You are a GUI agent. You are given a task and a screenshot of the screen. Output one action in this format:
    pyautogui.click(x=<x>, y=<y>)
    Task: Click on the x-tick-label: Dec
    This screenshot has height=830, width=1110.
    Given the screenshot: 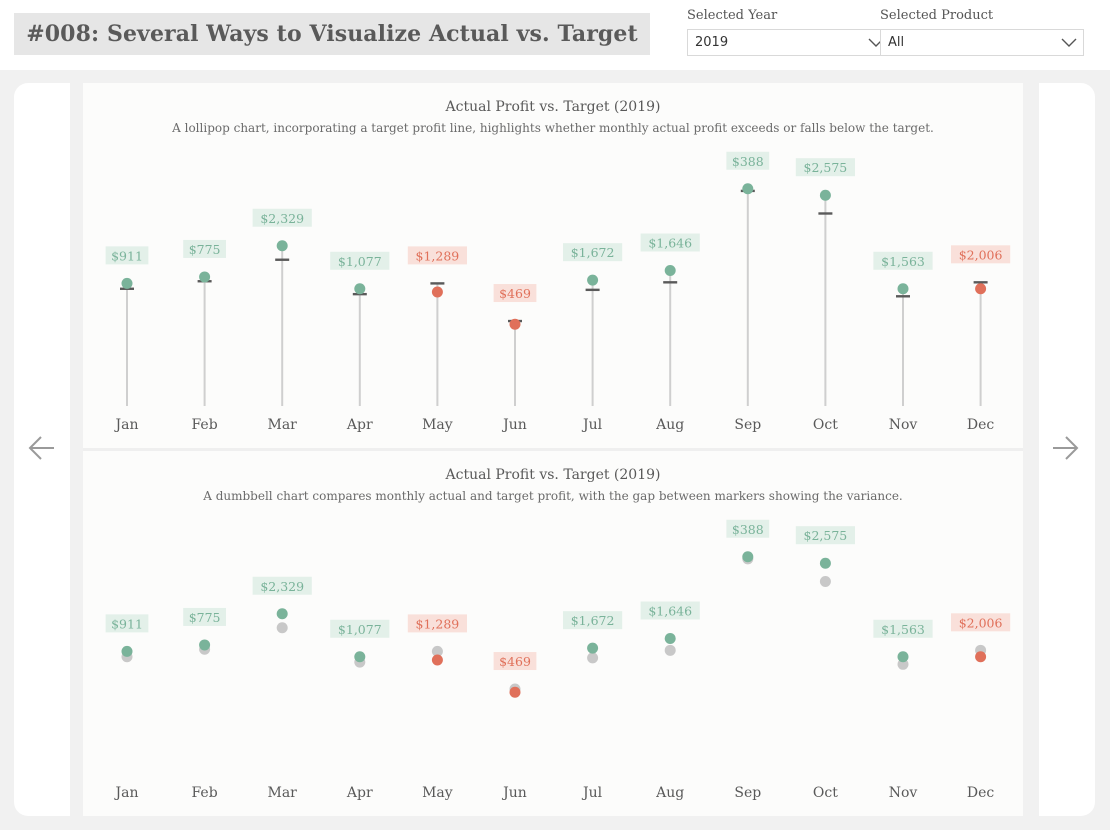 What is the action you would take?
    pyautogui.click(x=981, y=425)
    